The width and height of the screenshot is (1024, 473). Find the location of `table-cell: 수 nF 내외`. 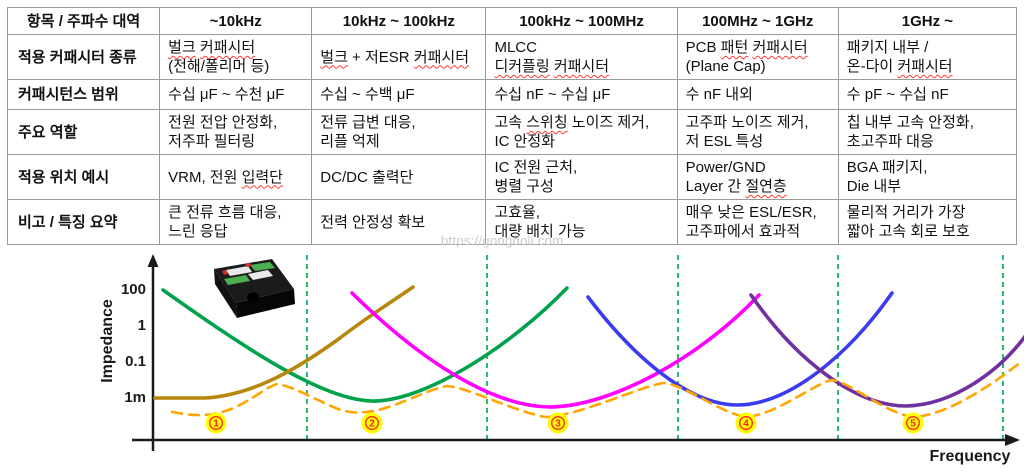

table-cell: 수 nF 내외 is located at coordinates (757, 94).